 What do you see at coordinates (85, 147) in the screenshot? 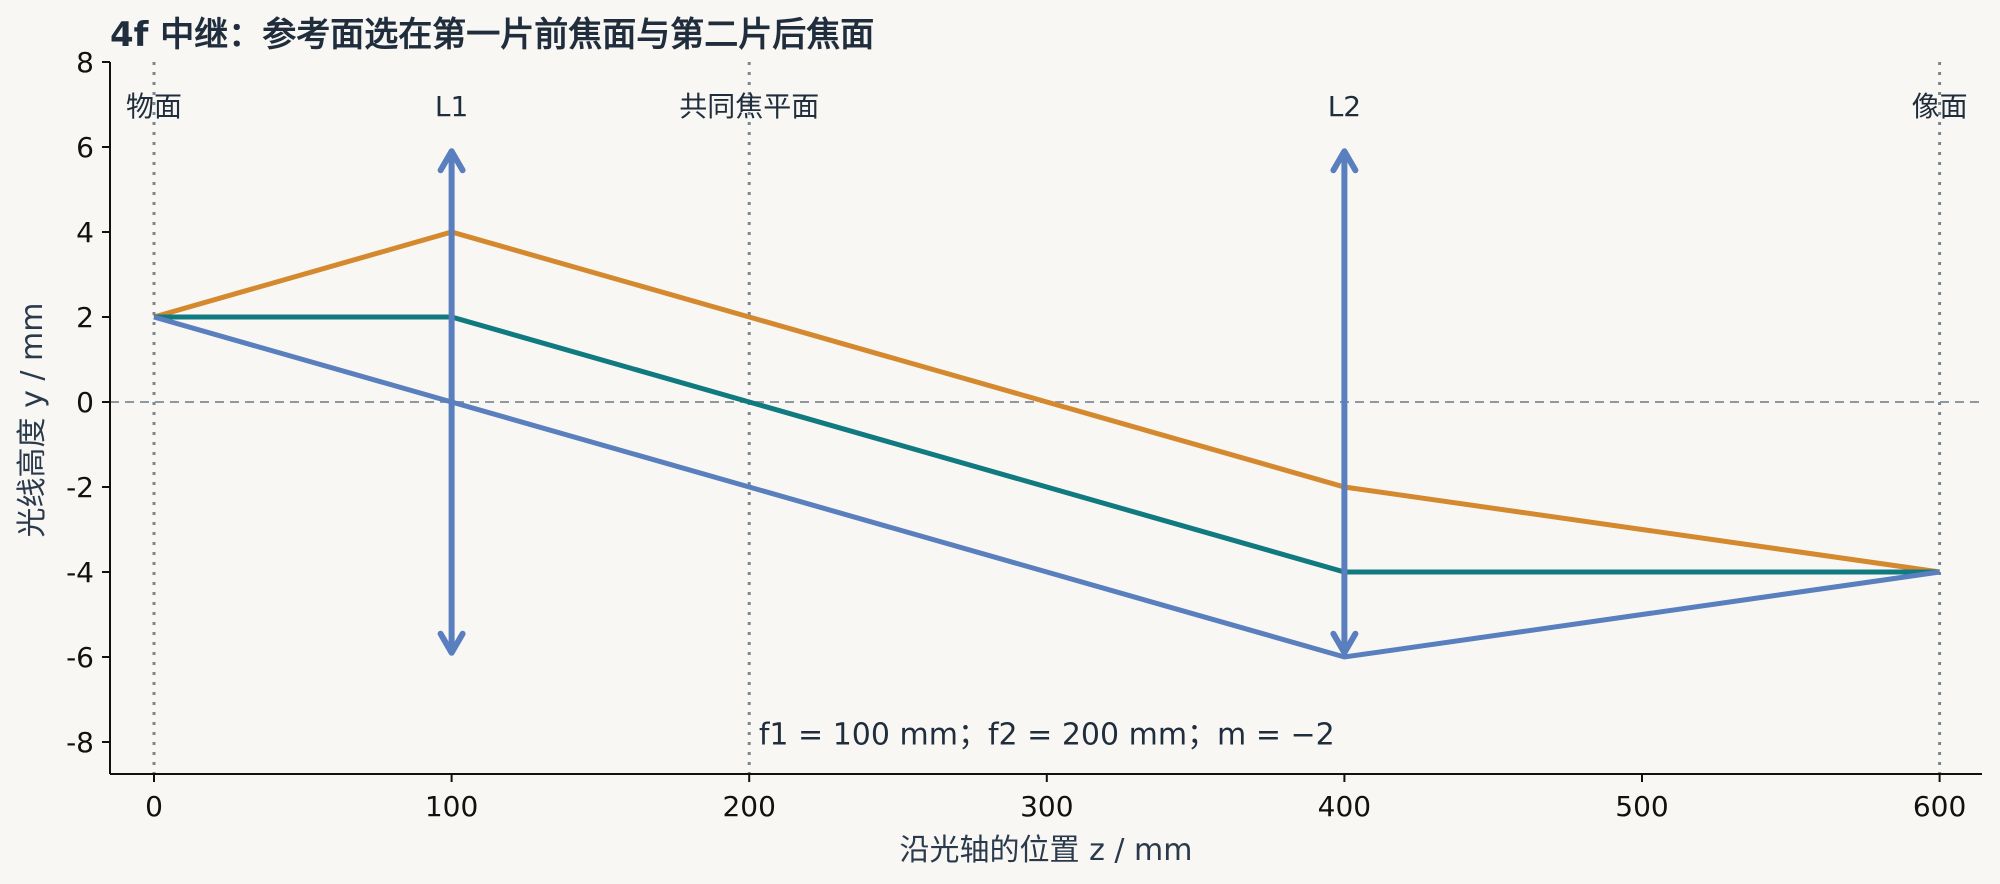
I see `y-tick-label-1: 6` at bounding box center [85, 147].